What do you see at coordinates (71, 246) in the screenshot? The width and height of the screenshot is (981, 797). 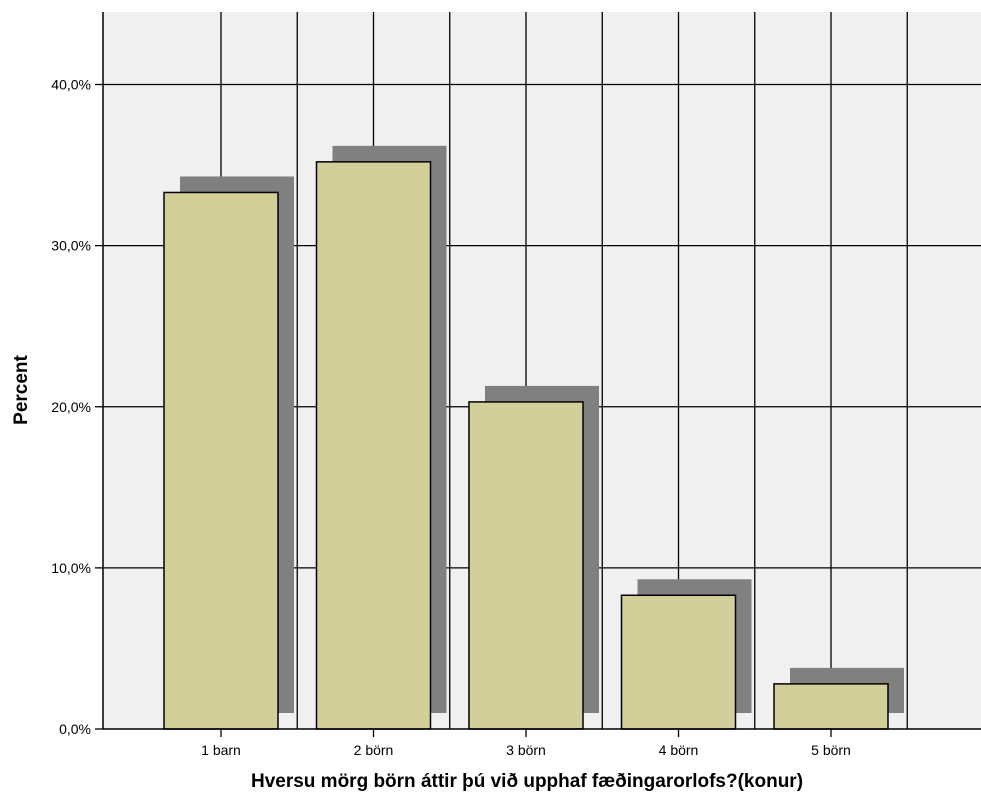 I see `y-tick-label: 30,0%` at bounding box center [71, 246].